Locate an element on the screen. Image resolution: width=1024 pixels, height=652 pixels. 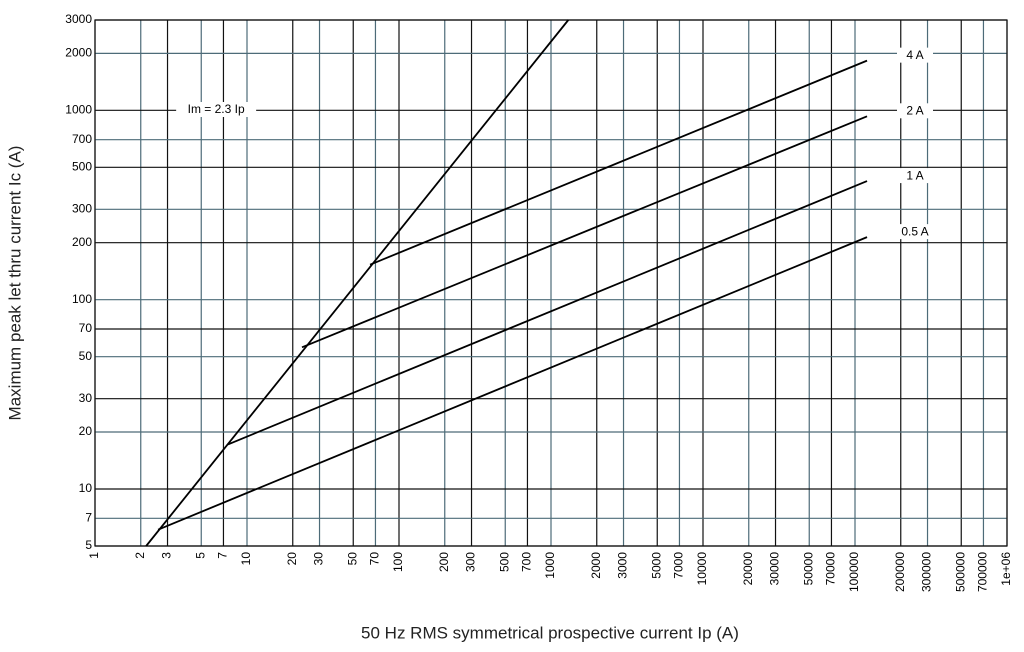
x-tick-label: 3 is located at coordinates (167, 555).